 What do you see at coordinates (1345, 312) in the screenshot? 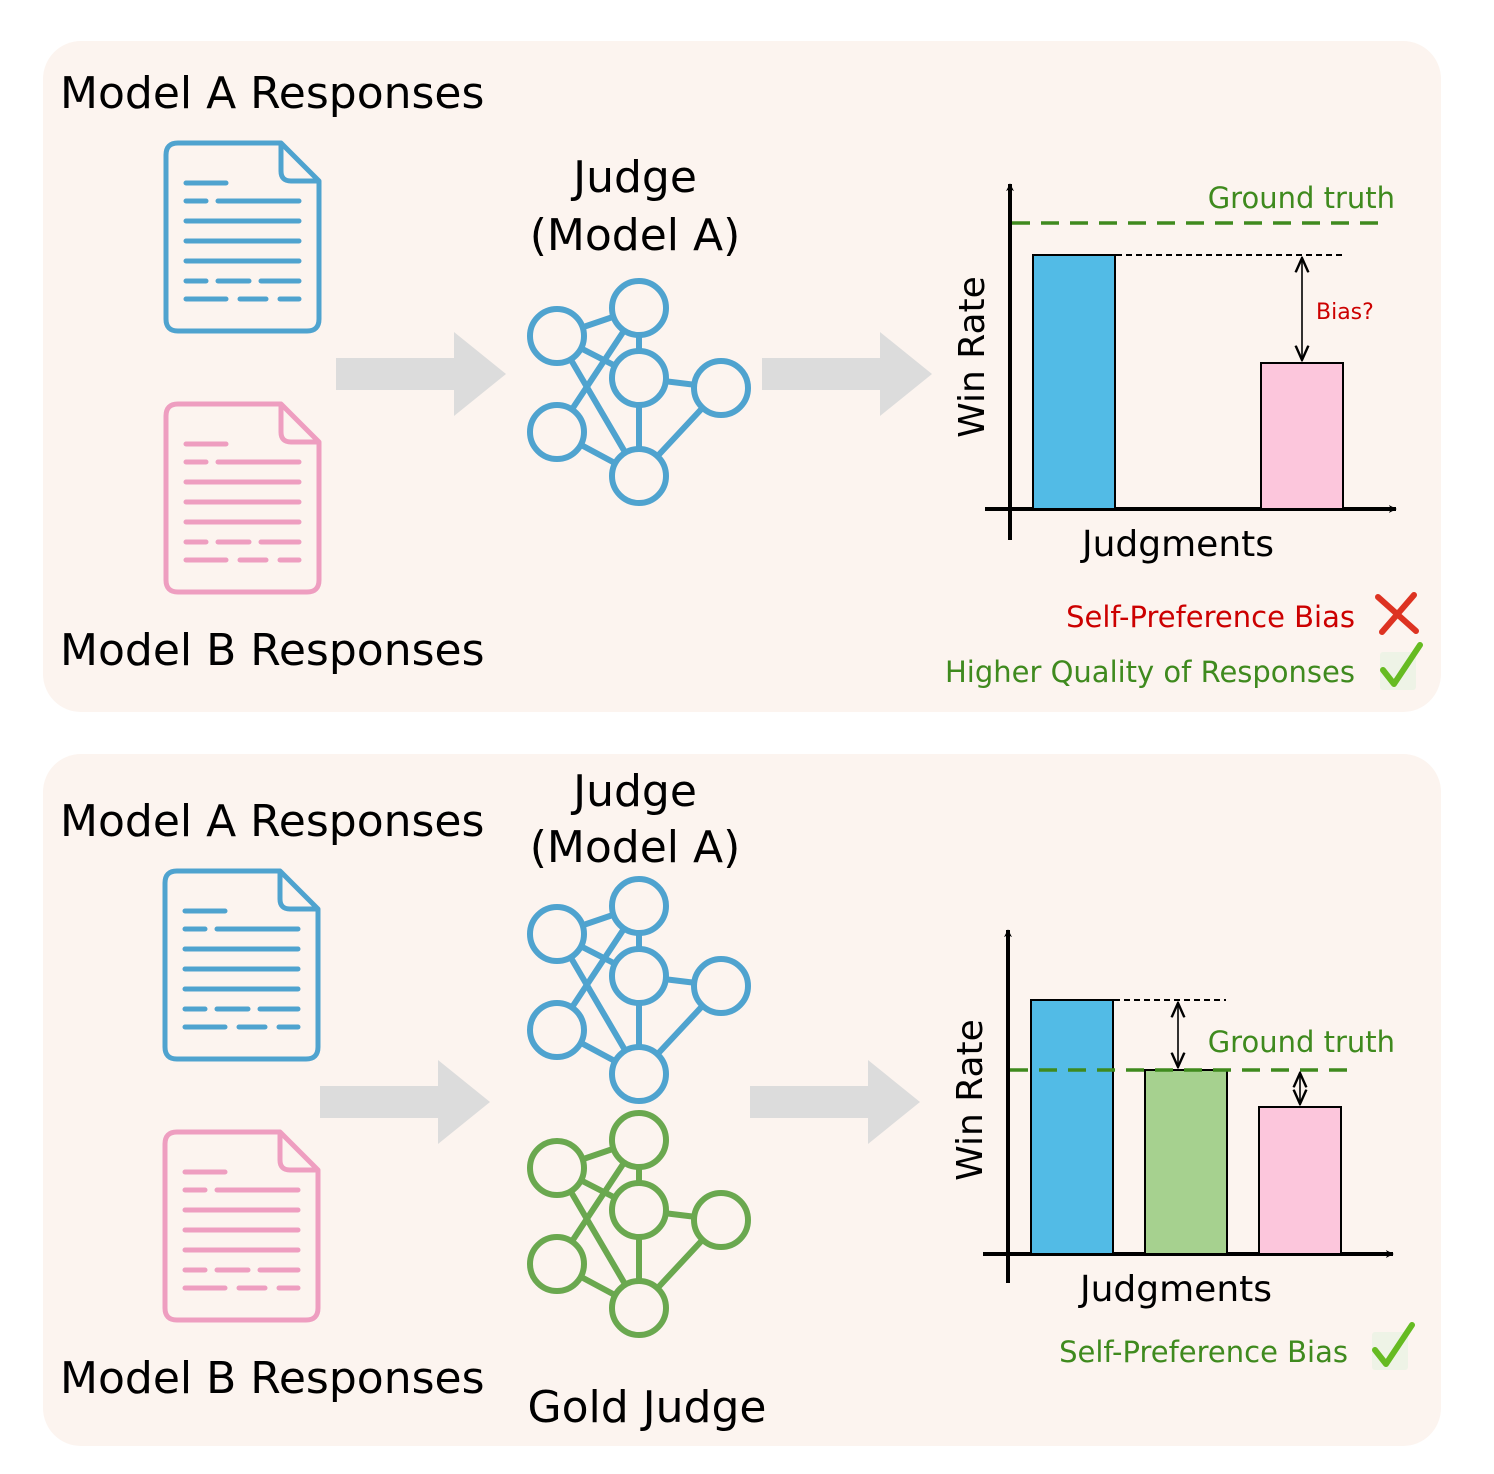
I see `bias-label: Bias?` at bounding box center [1345, 312].